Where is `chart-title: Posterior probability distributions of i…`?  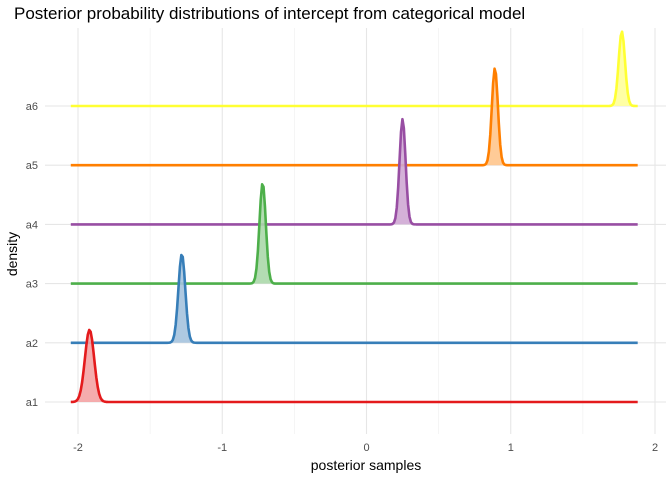 chart-title: Posterior probability distributions of i… is located at coordinates (270, 13).